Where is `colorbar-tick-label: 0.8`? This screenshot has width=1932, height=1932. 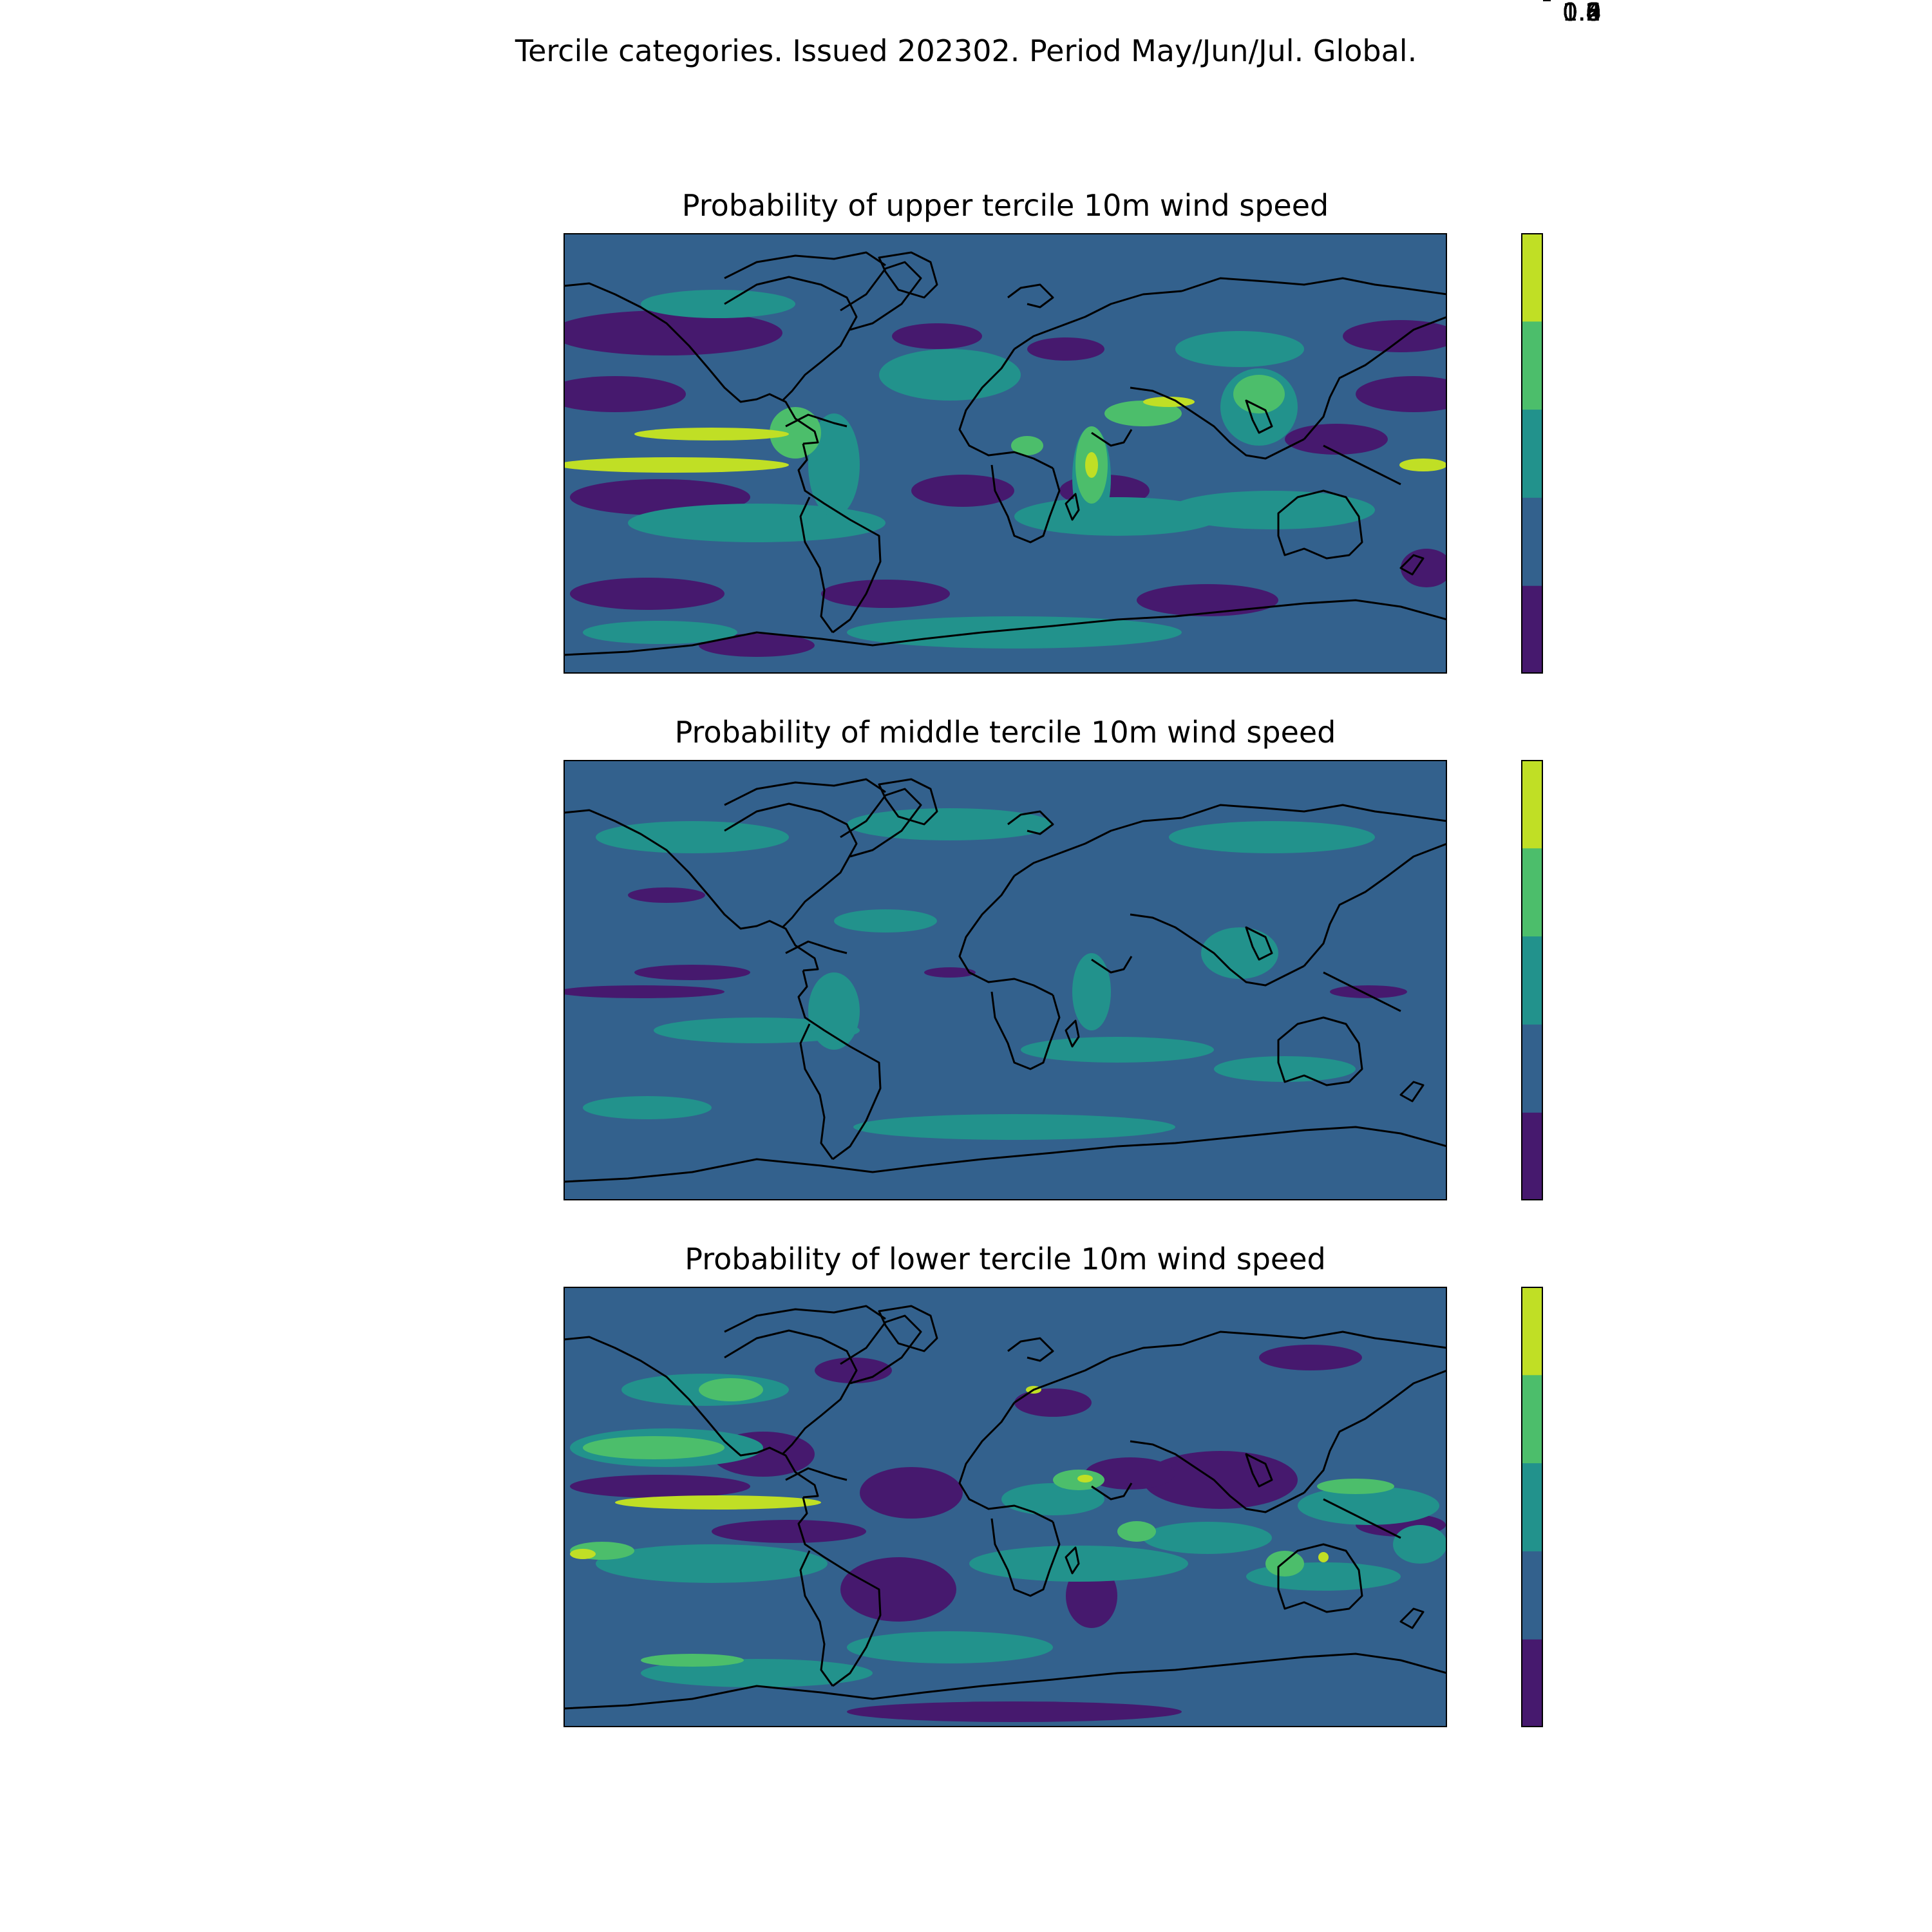
colorbar-tick-label: 0.8 is located at coordinates (1582, 13).